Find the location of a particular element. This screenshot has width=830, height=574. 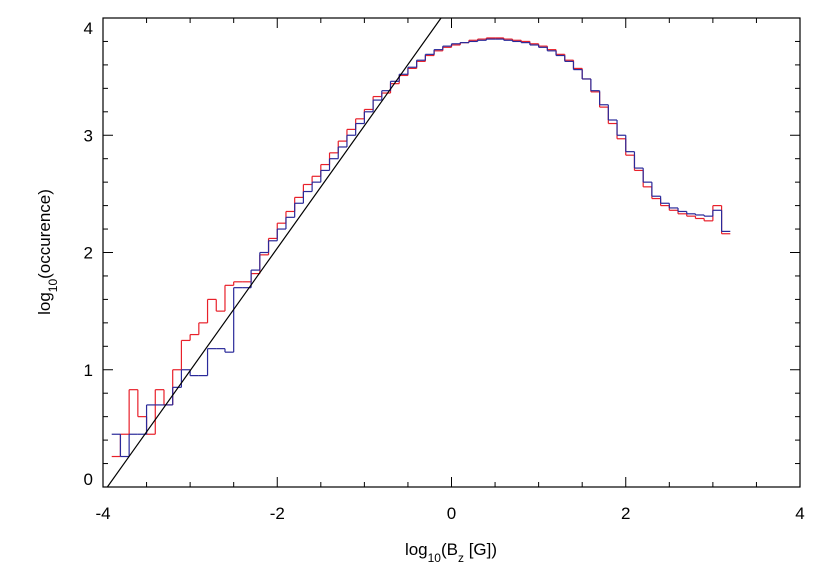

y-tick-label: 4 is located at coordinates (88, 28).